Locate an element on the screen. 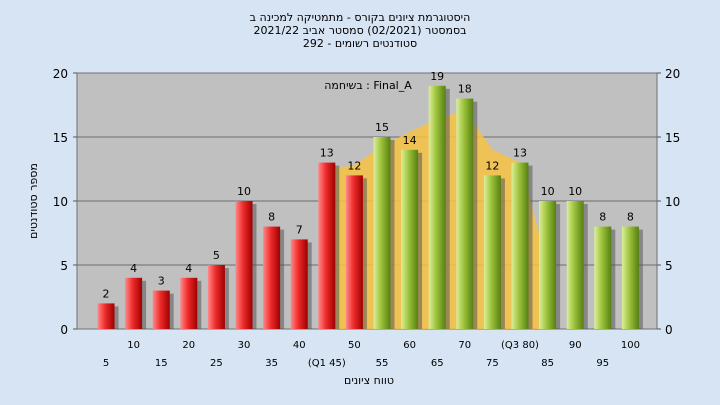  chart-title-line-2: בסמסטר (02/2021) סמסטר אביב 2021/22 is located at coordinates (359, 30).